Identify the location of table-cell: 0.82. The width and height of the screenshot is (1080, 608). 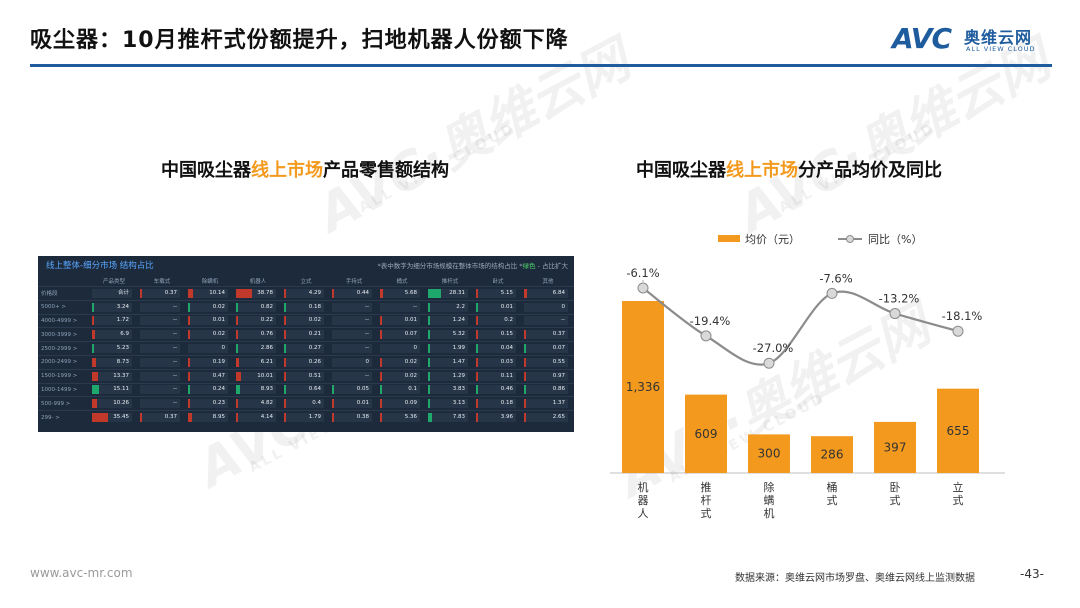
(258, 306).